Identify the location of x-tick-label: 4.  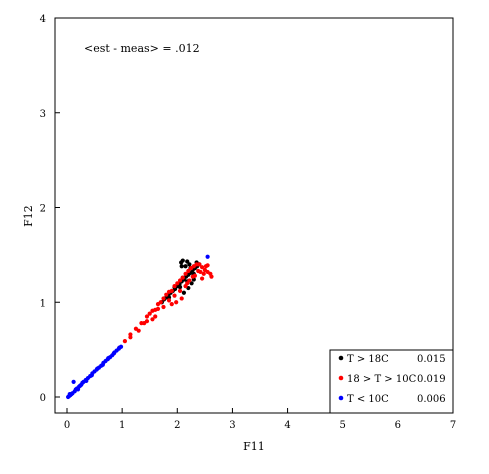
(287, 425).